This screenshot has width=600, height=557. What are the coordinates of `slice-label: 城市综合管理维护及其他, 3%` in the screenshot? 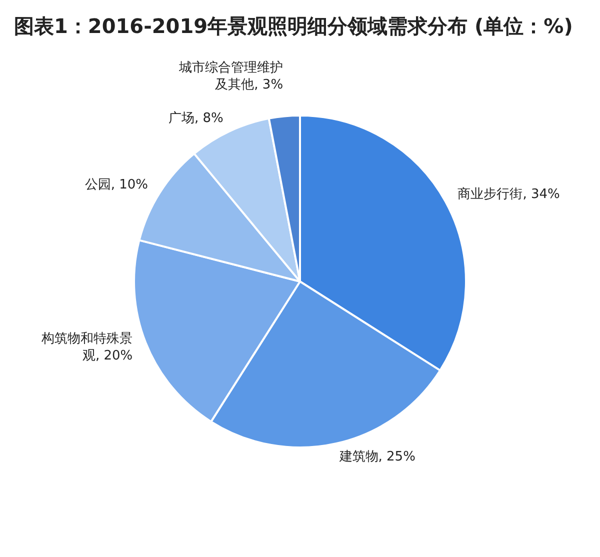 It's located at (231, 76).